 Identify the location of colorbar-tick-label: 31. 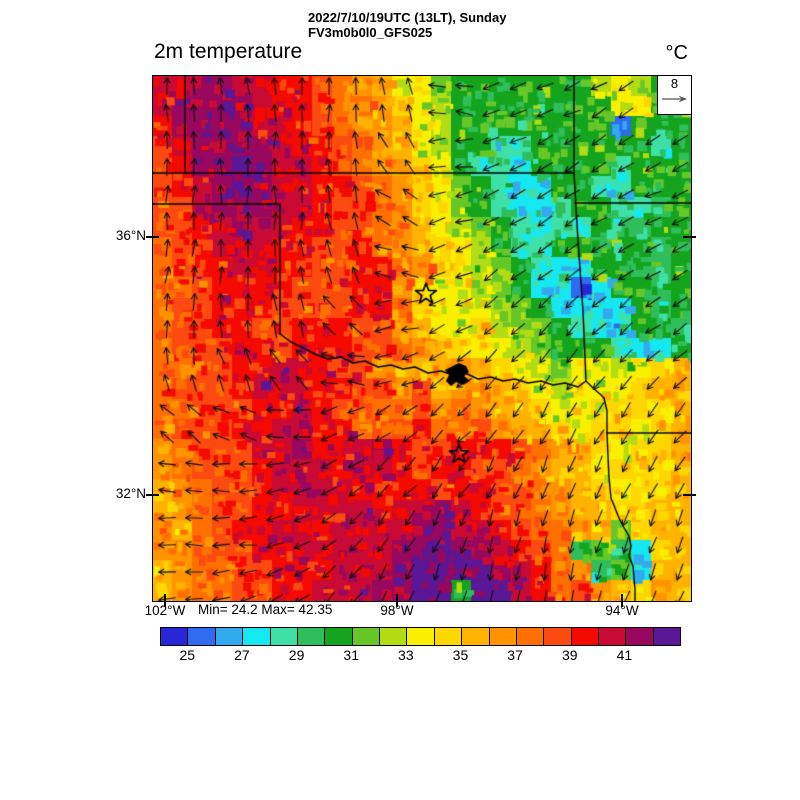
(351, 655).